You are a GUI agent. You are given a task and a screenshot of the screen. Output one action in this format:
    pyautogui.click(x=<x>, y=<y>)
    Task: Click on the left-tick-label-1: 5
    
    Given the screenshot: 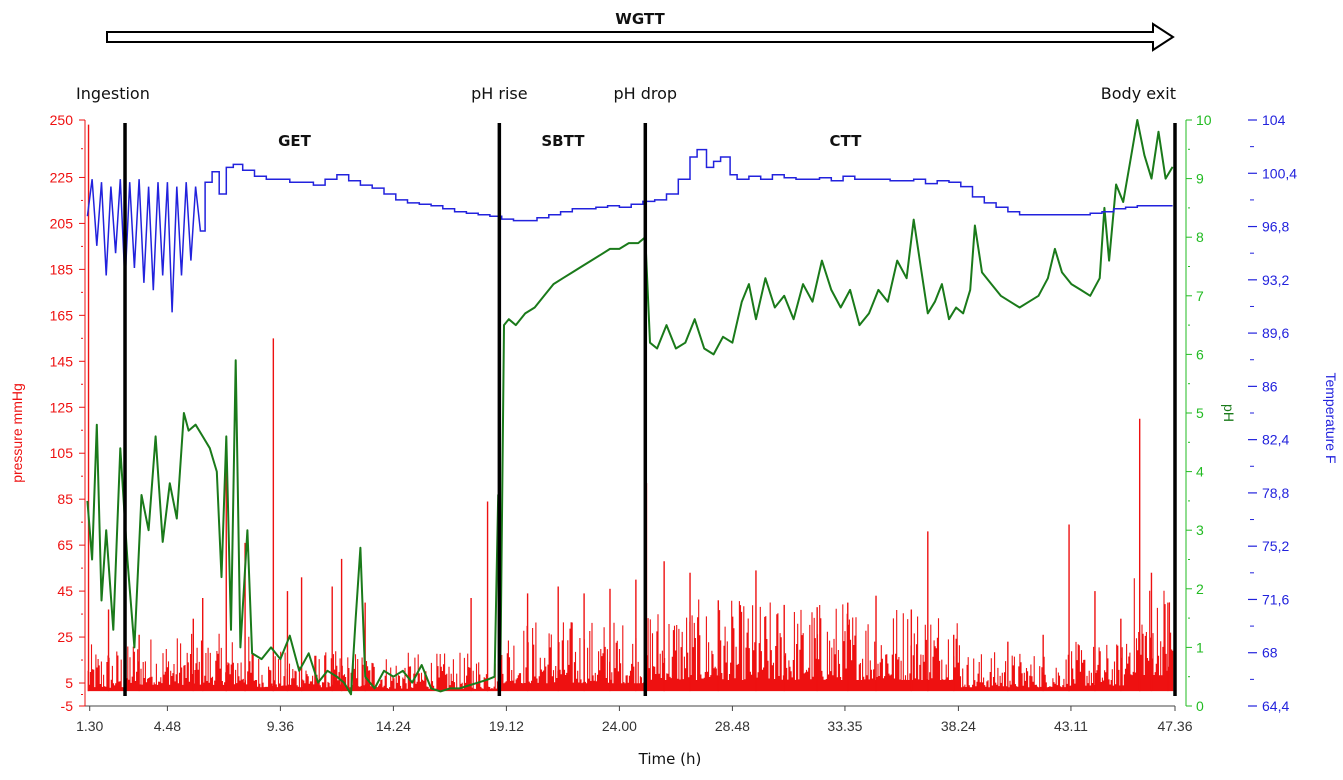 What is the action you would take?
    pyautogui.click(x=69, y=683)
    